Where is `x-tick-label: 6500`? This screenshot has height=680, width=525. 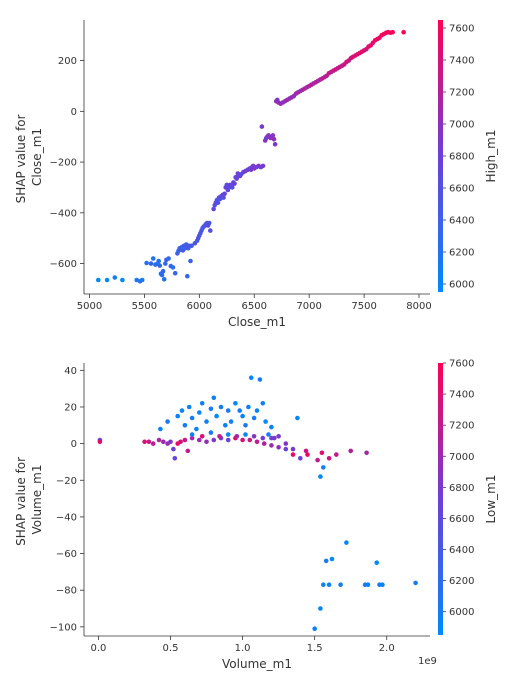
x-tick-label: 6500 is located at coordinates (254, 306).